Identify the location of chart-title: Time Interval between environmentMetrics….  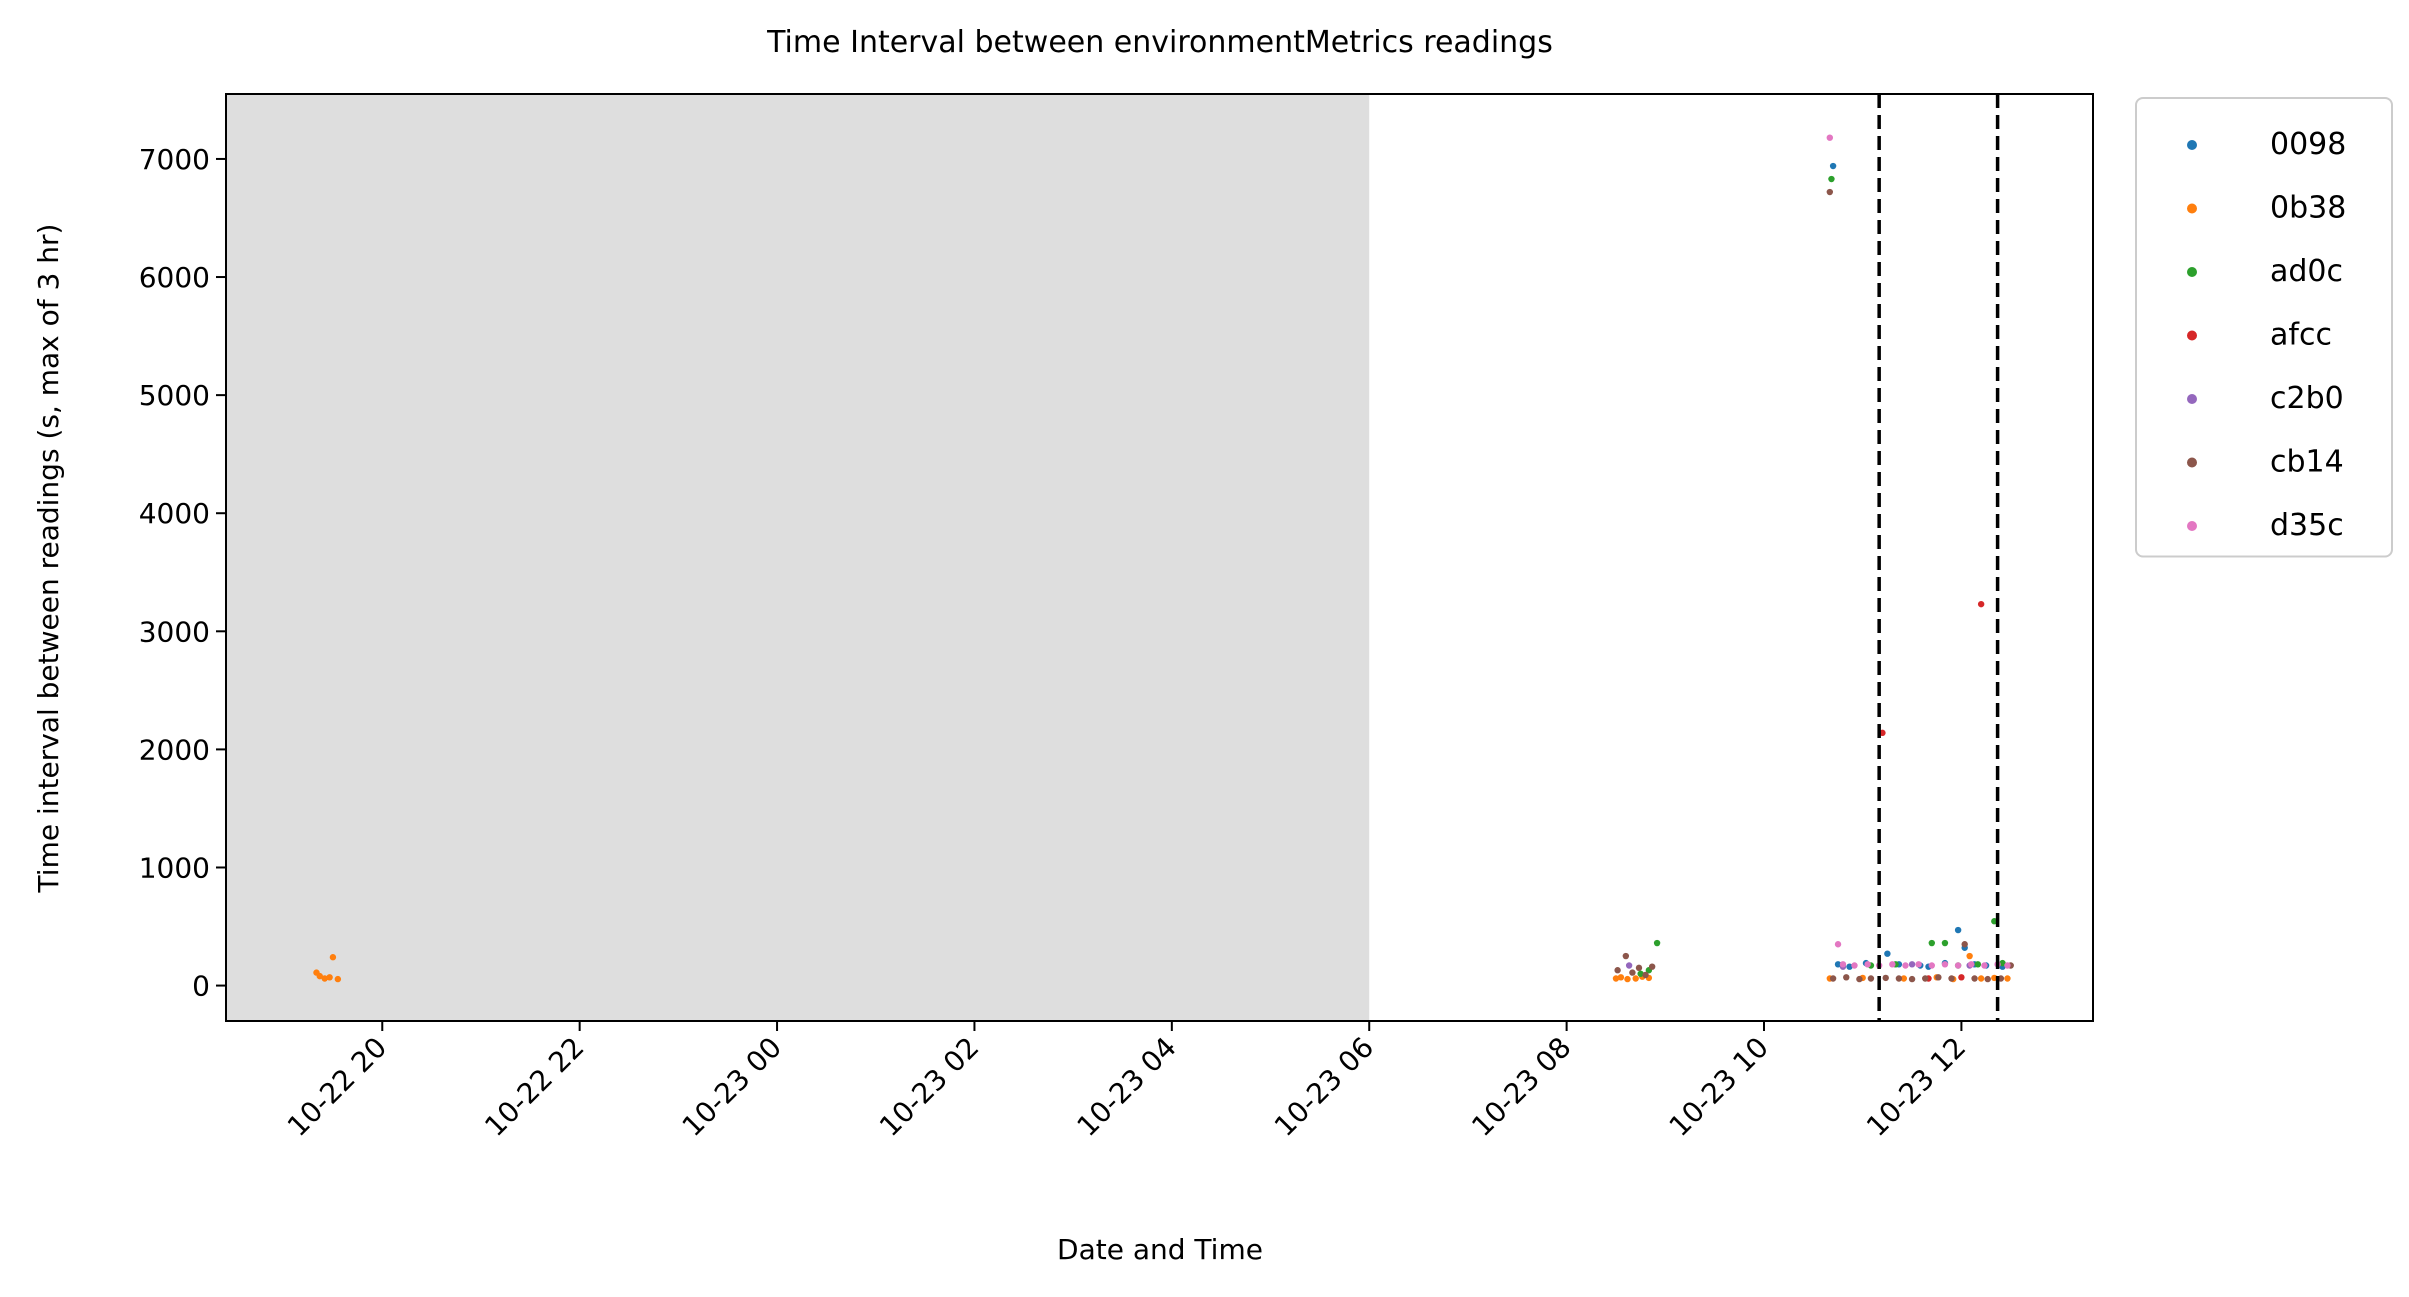
(1159, 42).